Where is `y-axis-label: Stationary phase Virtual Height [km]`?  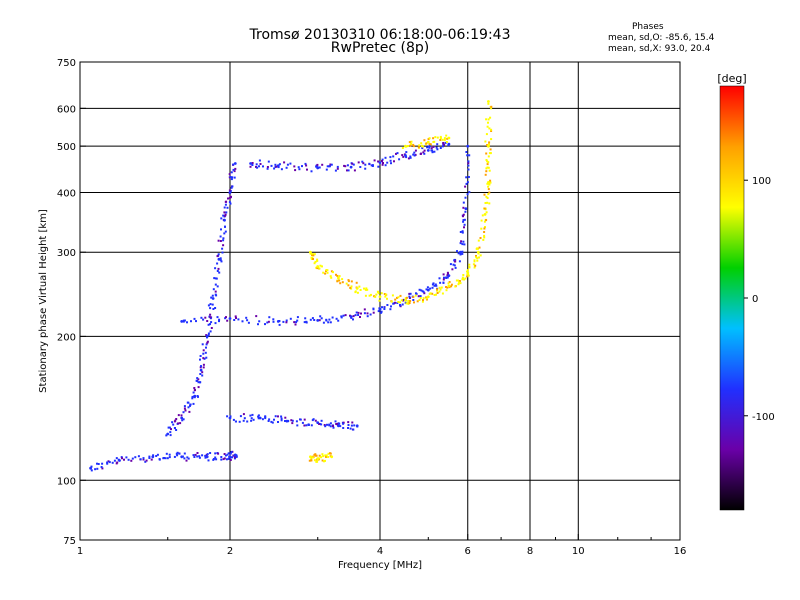 y-axis-label: Stationary phase Virtual Height [km] is located at coordinates (43, 301).